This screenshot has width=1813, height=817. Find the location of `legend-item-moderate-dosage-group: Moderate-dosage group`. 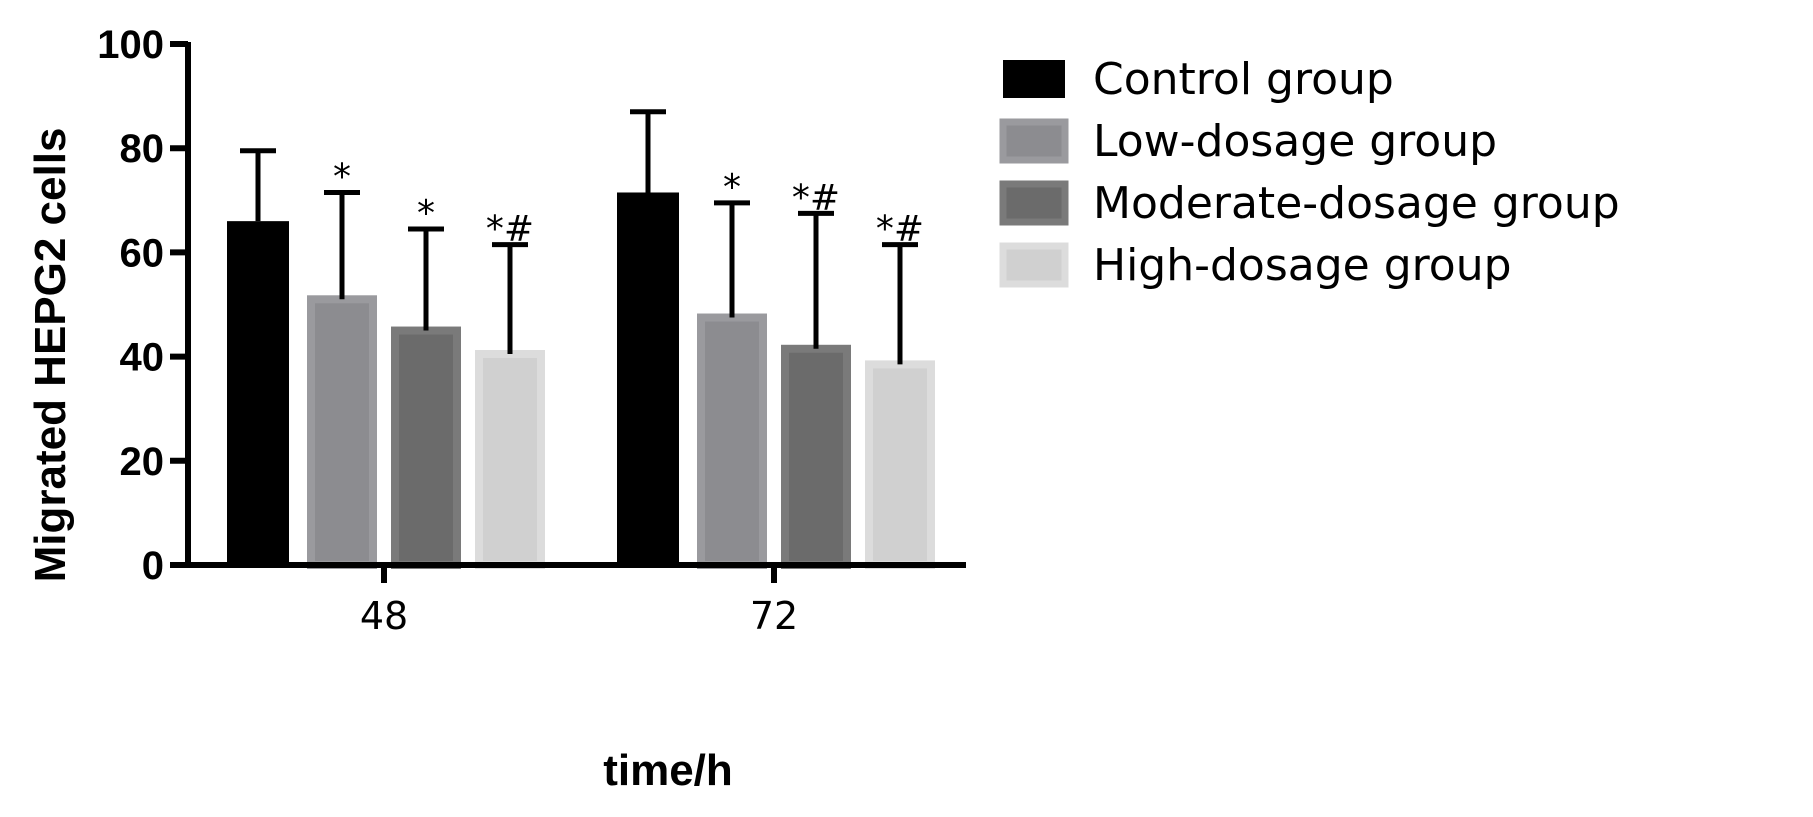

legend-item-moderate-dosage-group: Moderate-dosage group is located at coordinates (1309, 203).